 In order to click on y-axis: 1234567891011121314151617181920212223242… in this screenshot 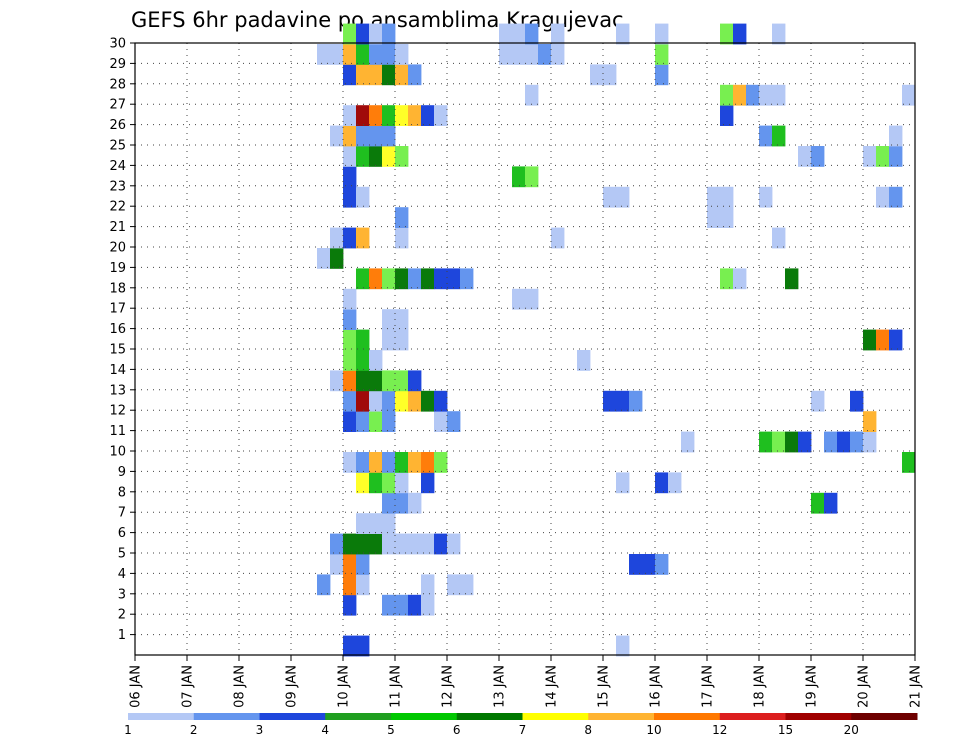, I will do `click(122, 340)`.